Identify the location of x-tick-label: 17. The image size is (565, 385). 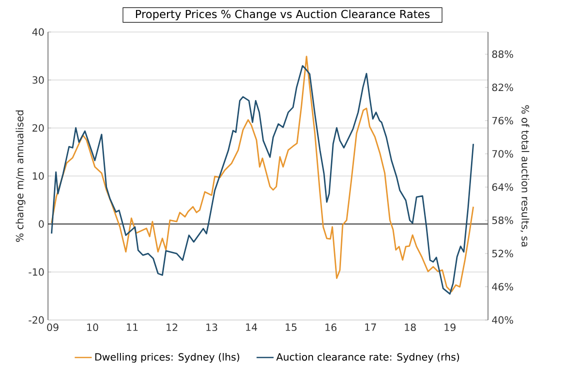
(370, 327).